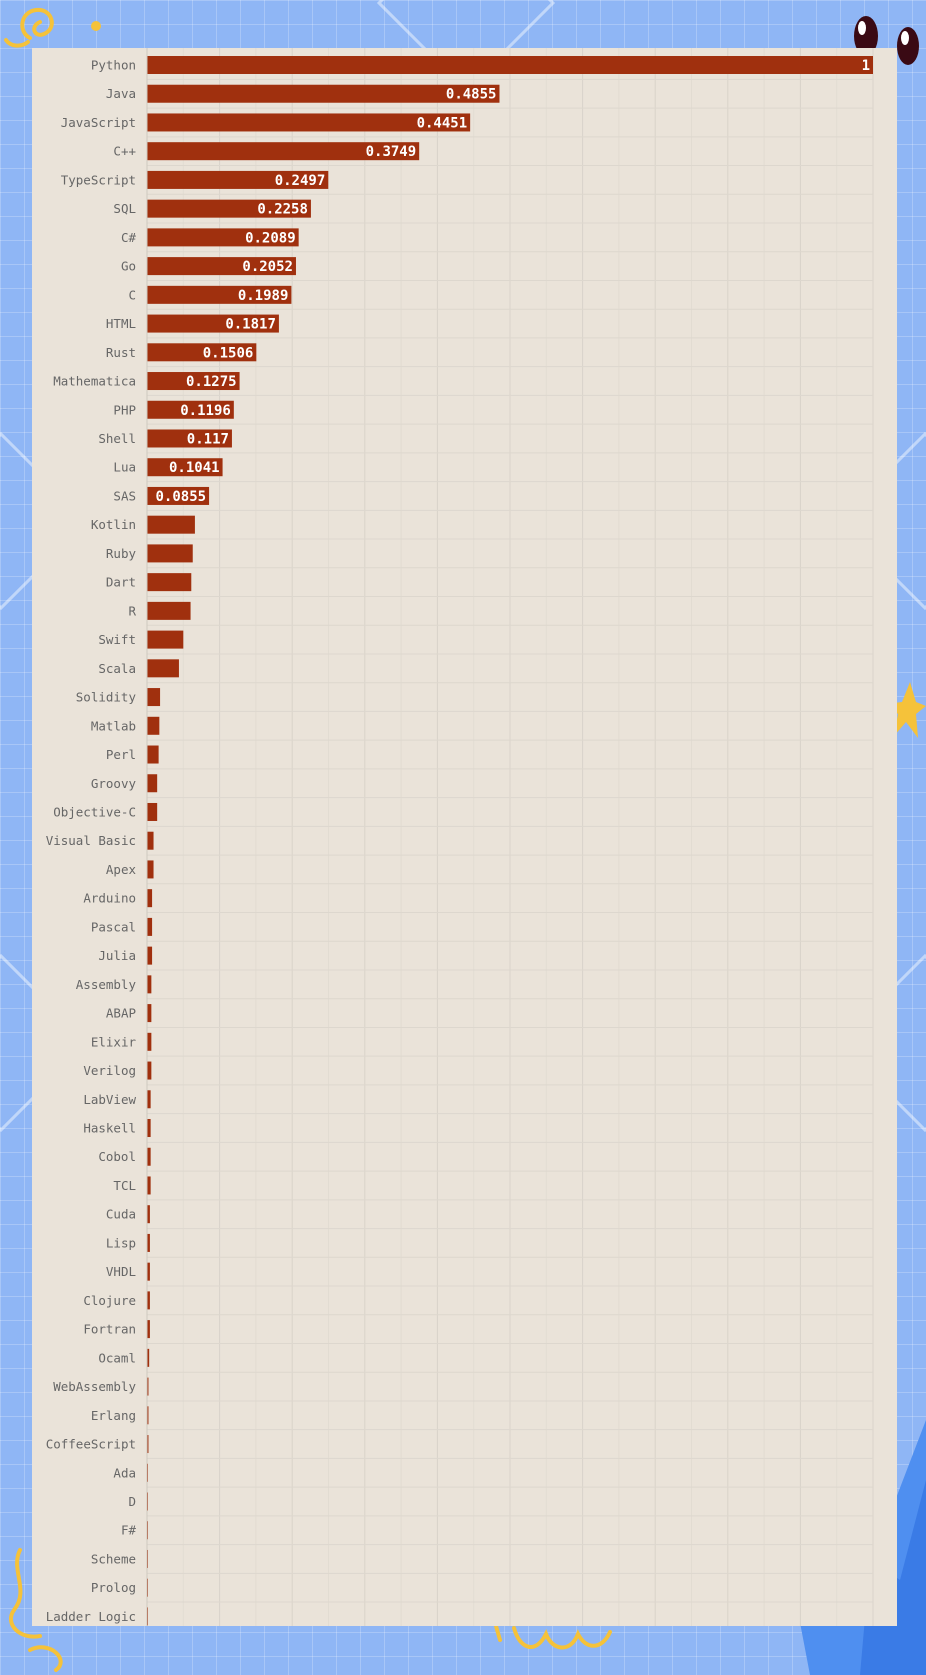 The height and width of the screenshot is (1675, 926). Describe the element at coordinates (117, 668) in the screenshot. I see `category-label: Scala` at that location.